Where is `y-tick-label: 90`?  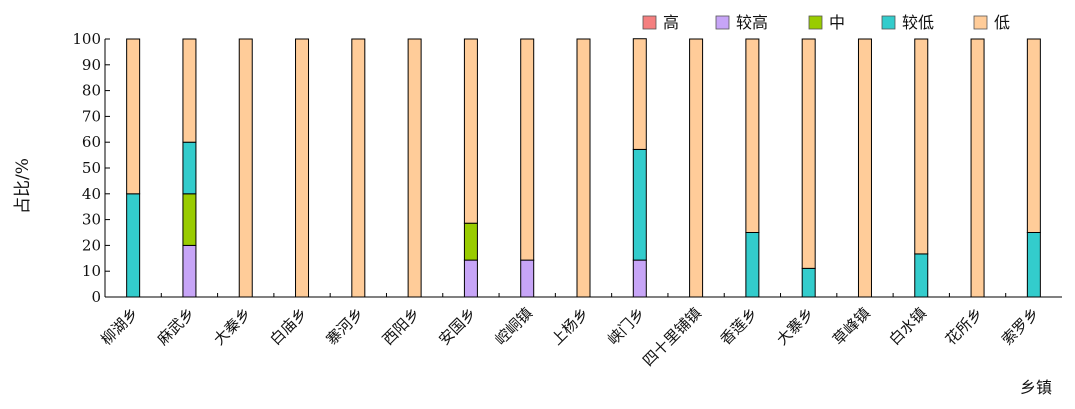 y-tick-label: 90 is located at coordinates (91, 65).